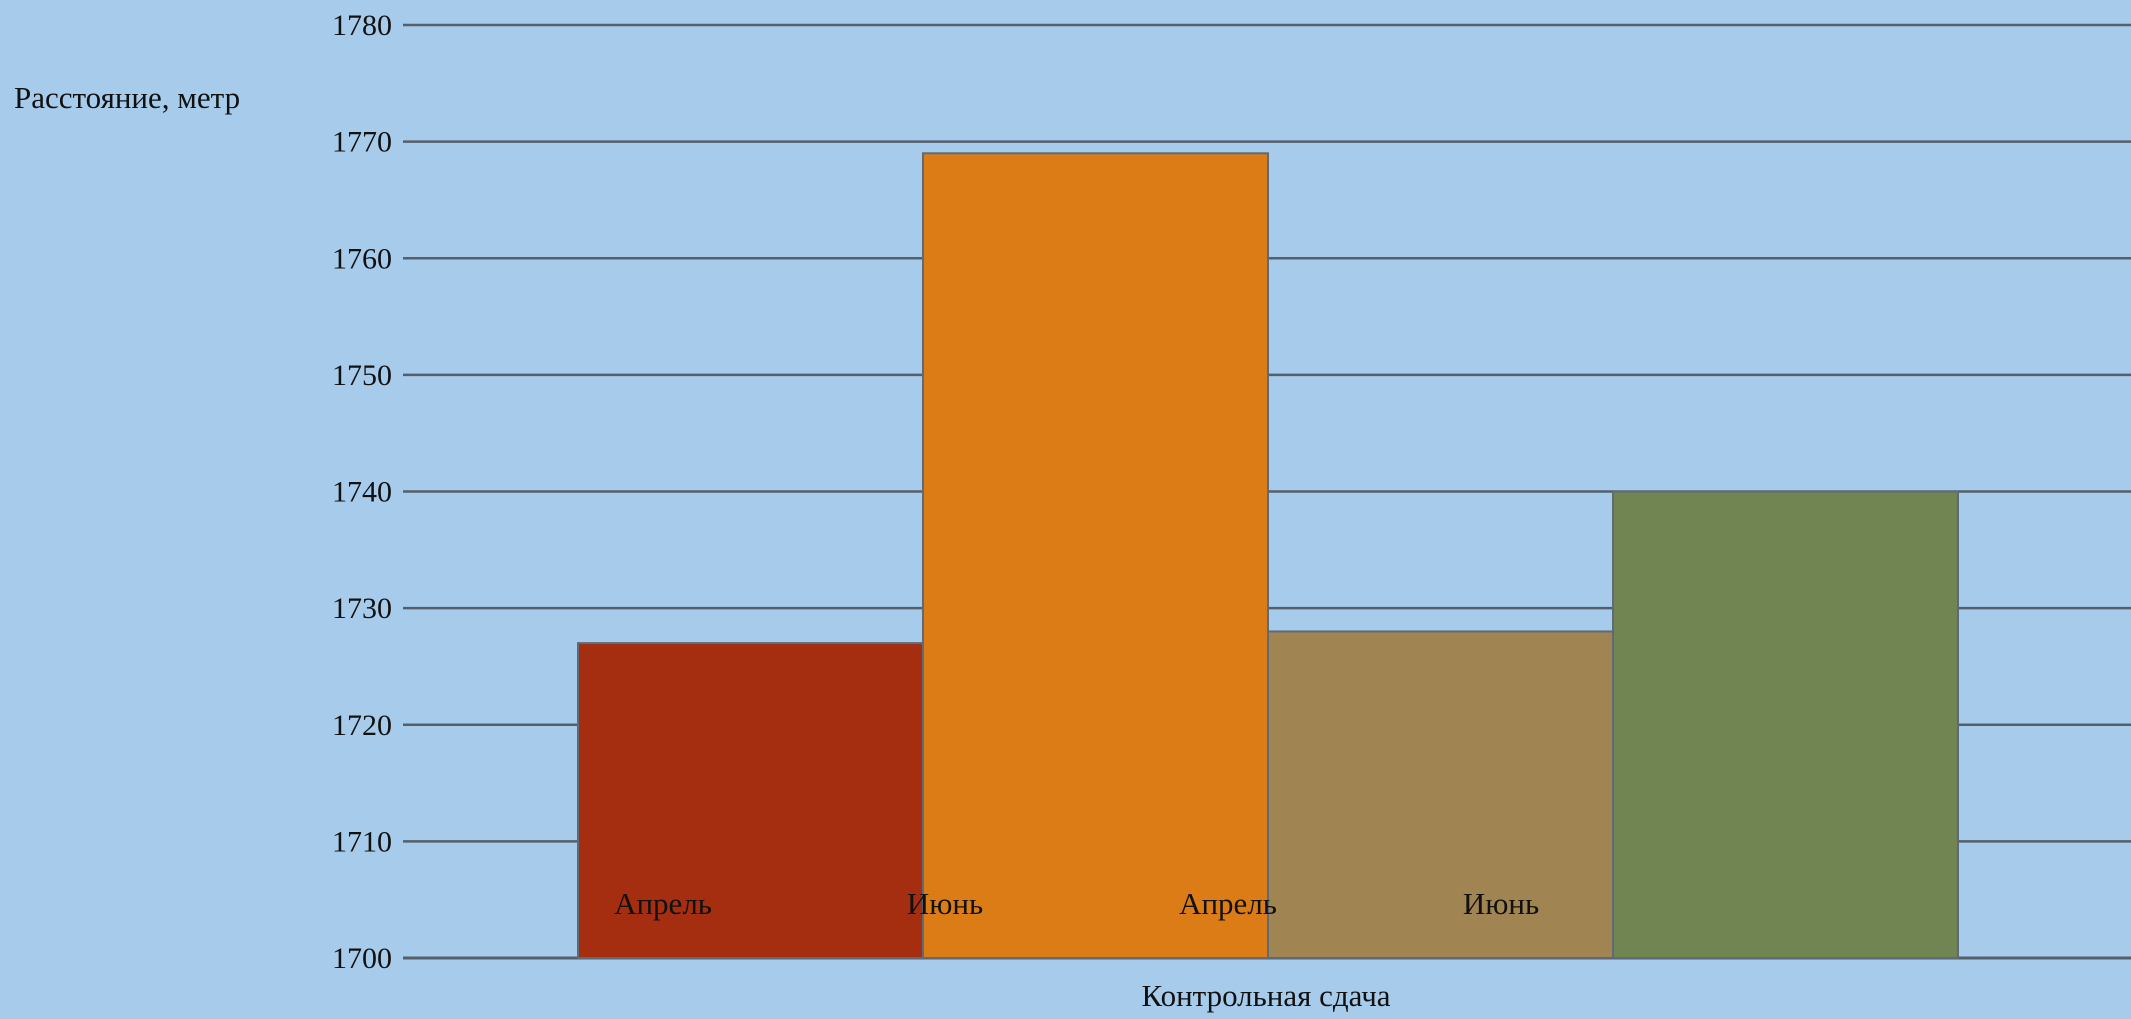  Describe the element at coordinates (362, 841) in the screenshot. I see `y-tick-label: 1710` at that location.